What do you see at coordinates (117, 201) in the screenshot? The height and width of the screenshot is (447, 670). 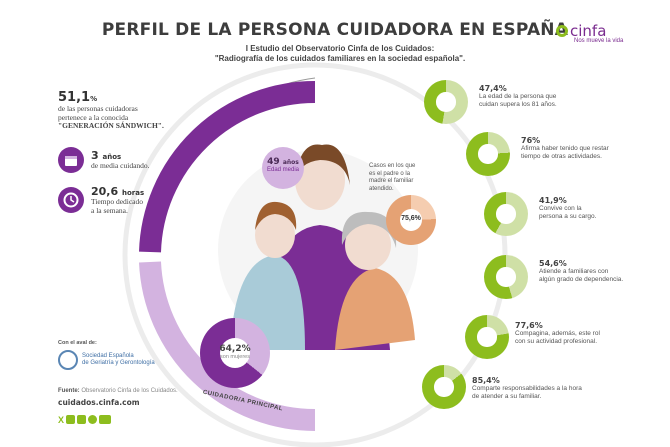 I see `hours-text-1: Tiempo dedicado` at bounding box center [117, 201].